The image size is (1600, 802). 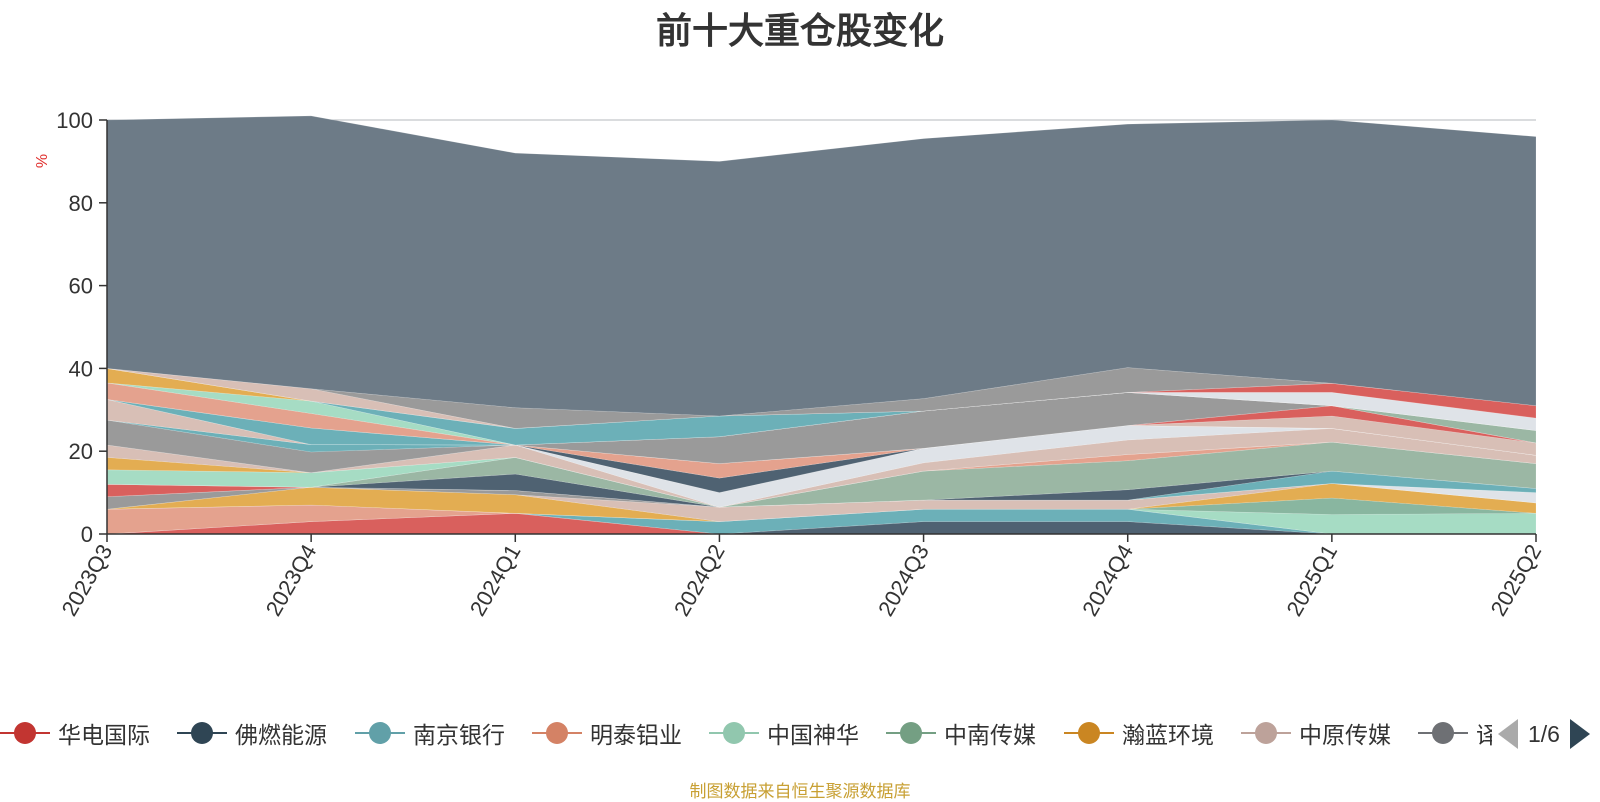 I want to click on legend-item: 中南传媒, so click(x=961, y=733).